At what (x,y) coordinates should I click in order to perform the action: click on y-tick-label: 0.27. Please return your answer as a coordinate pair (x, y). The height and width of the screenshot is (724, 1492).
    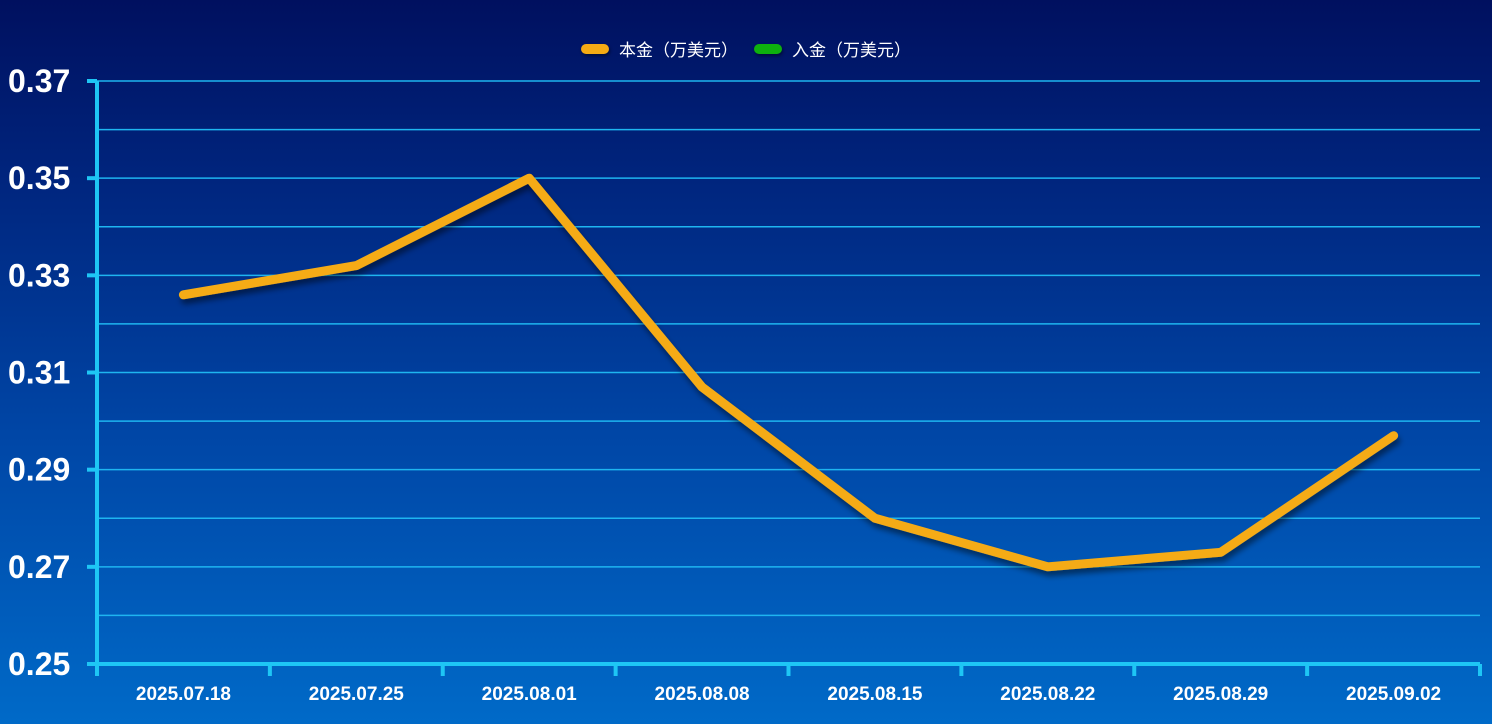
    Looking at the image, I should click on (39, 567).